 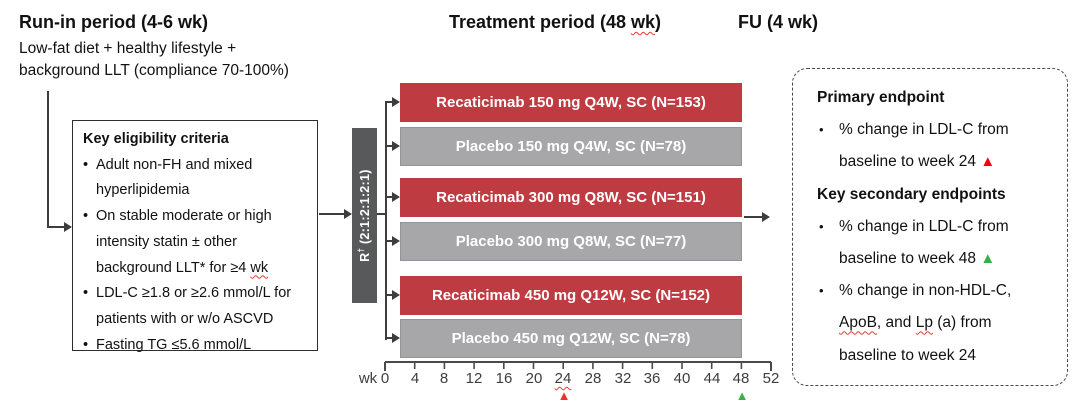 What do you see at coordinates (858, 323) in the screenshot?
I see `secondary-endpoint-apob: ApoB` at bounding box center [858, 323].